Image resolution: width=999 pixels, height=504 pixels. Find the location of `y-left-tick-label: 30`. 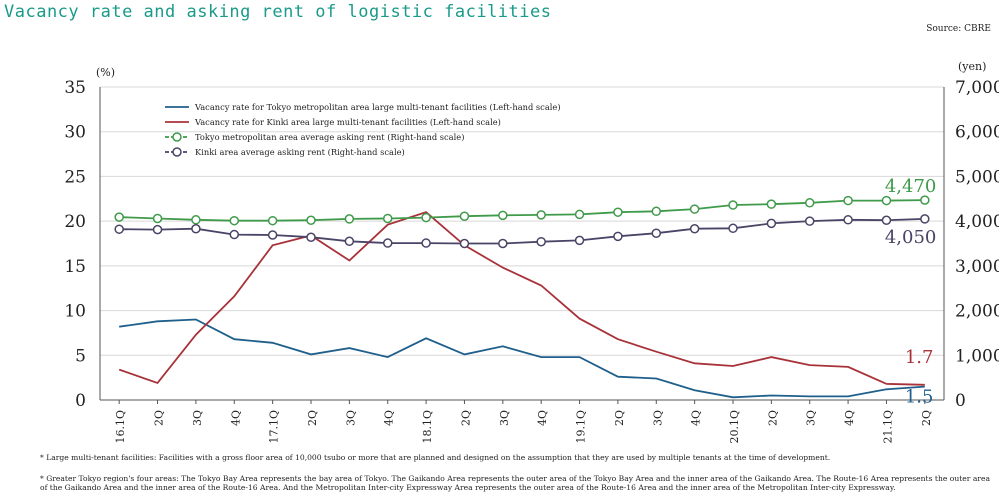

y-left-tick-label: 30 is located at coordinates (75, 133).